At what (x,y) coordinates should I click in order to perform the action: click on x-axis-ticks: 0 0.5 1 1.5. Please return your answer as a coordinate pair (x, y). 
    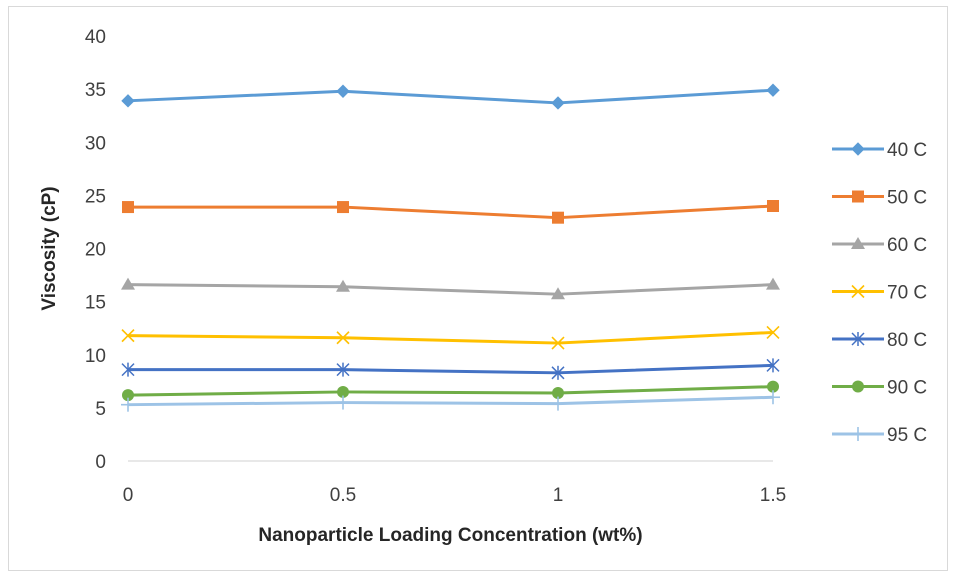
    Looking at the image, I should click on (455, 495).